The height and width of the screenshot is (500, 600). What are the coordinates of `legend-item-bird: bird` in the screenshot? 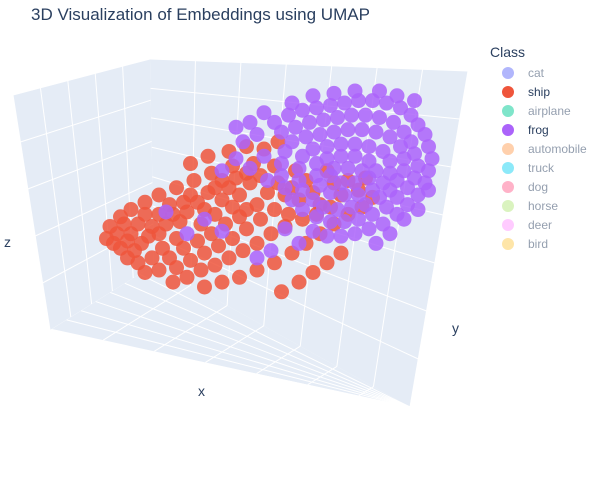 It's located at (538, 243).